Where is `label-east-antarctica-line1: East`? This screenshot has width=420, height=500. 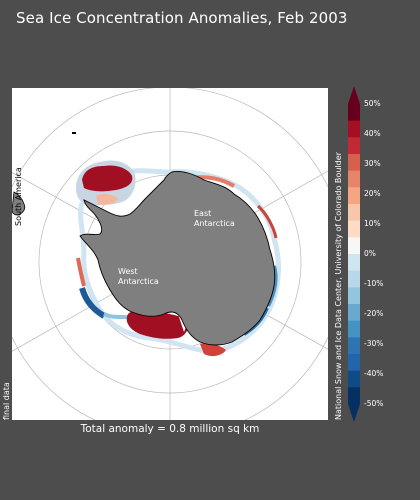
label-east-antarctica-line1: East is located at coordinates (203, 213).